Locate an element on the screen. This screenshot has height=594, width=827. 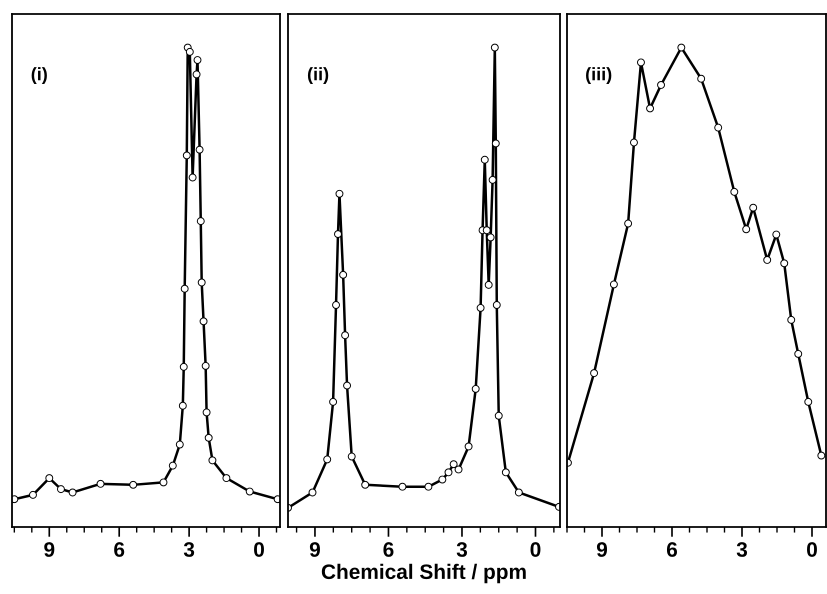
annotation: (i) is located at coordinates (39, 75).